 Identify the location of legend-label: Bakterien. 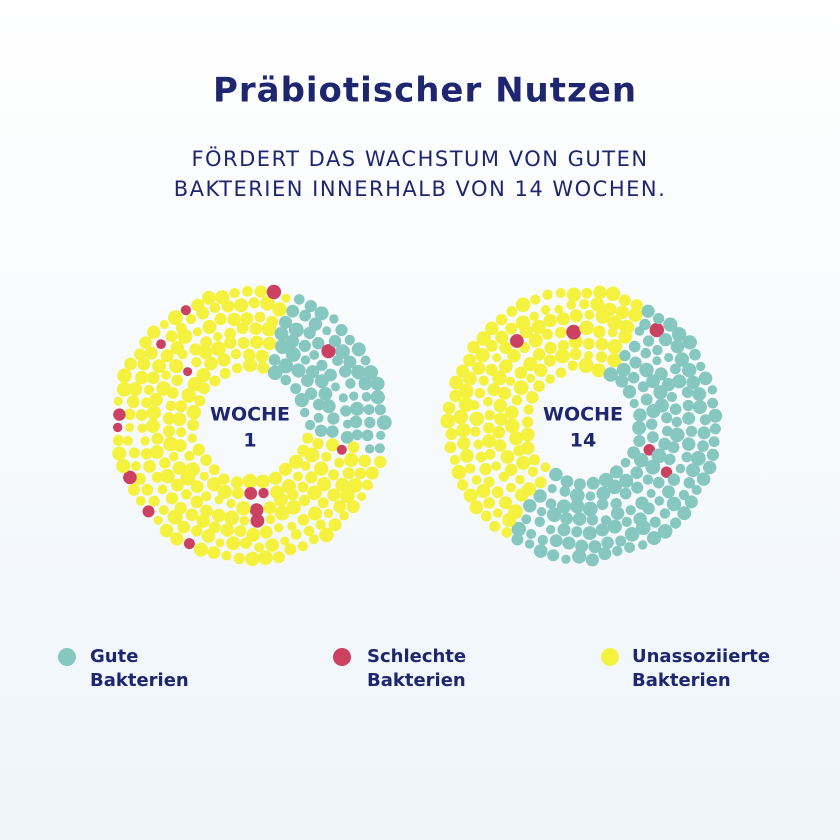
(139, 680).